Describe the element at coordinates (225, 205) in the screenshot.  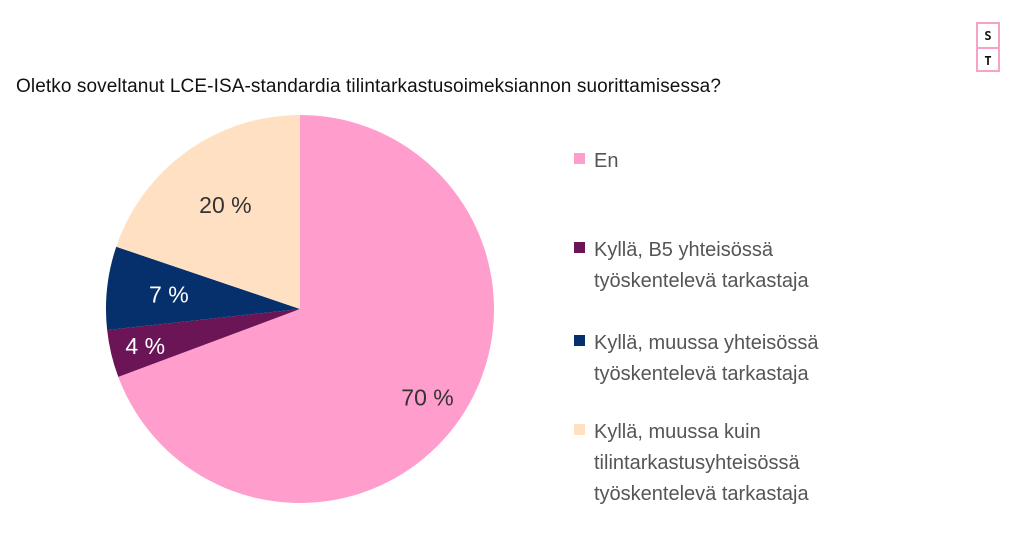
I see `slice-data-label-4: 20 %` at that location.